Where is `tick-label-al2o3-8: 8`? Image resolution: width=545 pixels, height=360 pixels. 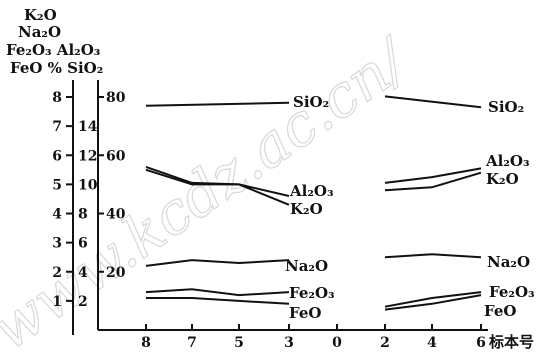
tick-label-al2o3-8: 8 is located at coordinates (83, 215).